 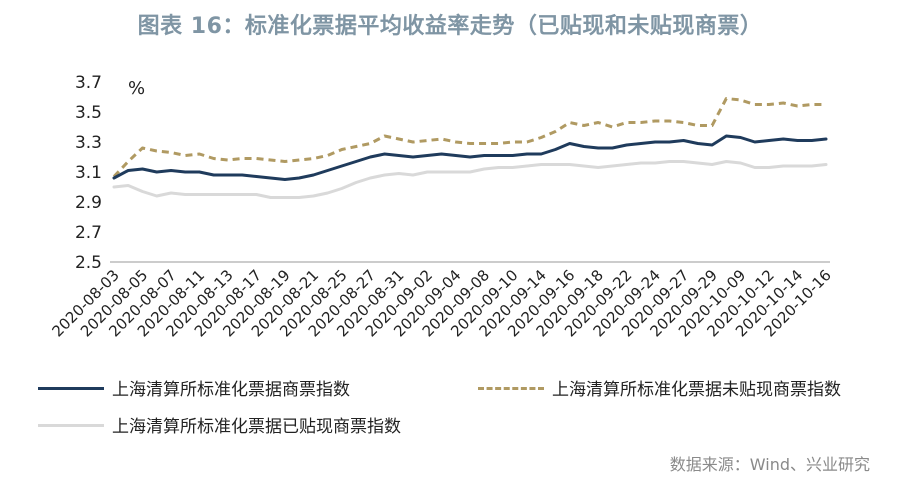 I want to click on legend-item-series-1: 上海清算所标准化票据商票指数, so click(x=194, y=387).